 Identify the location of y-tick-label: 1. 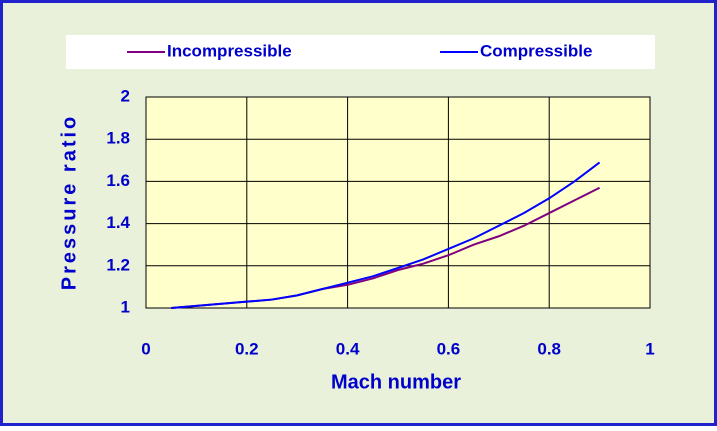
(125, 306).